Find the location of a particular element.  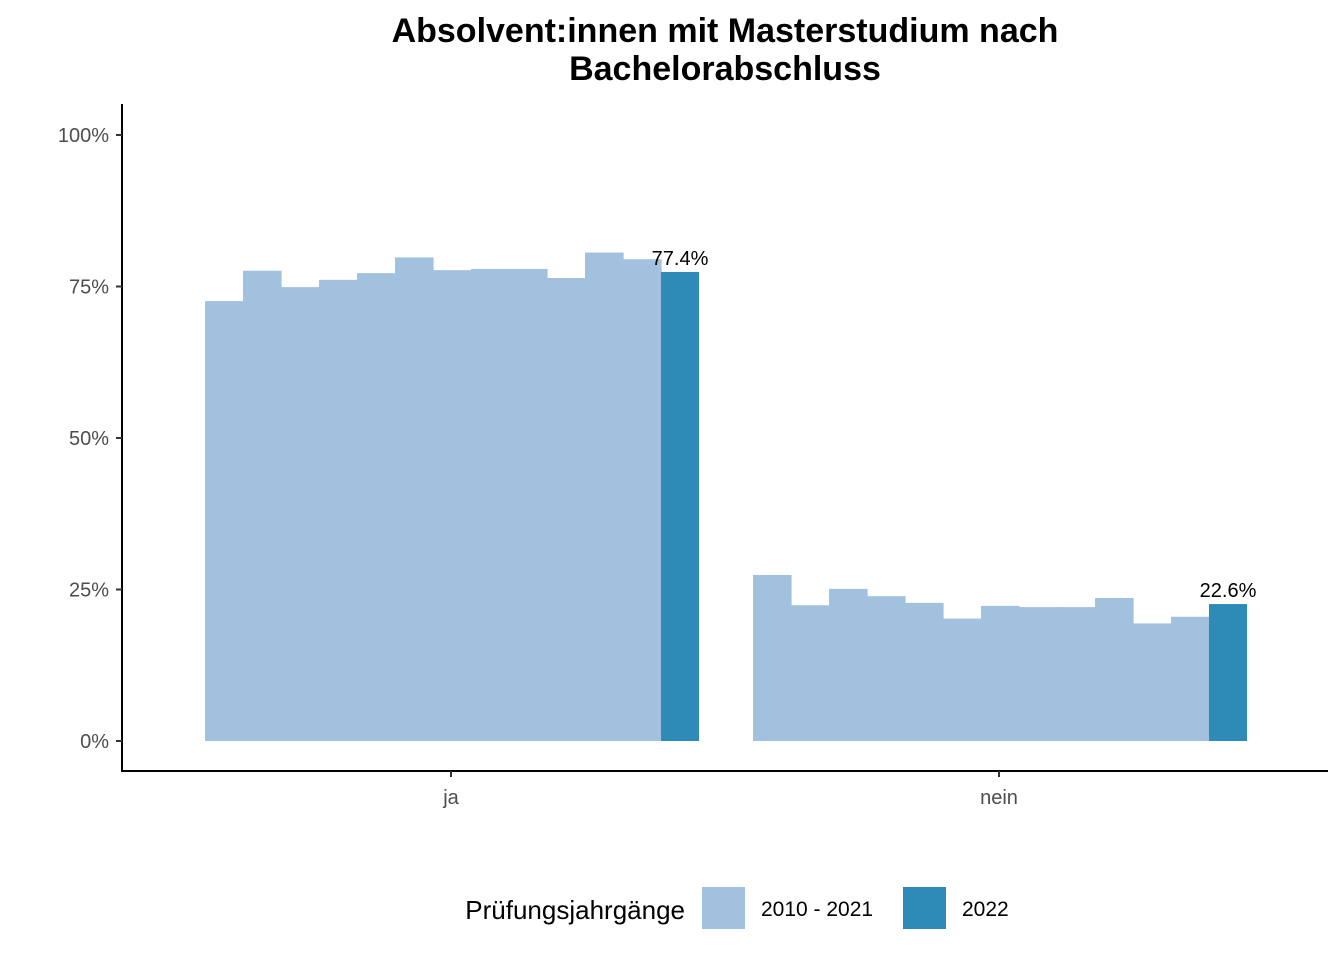

bar-ja-2022 is located at coordinates (680, 506).